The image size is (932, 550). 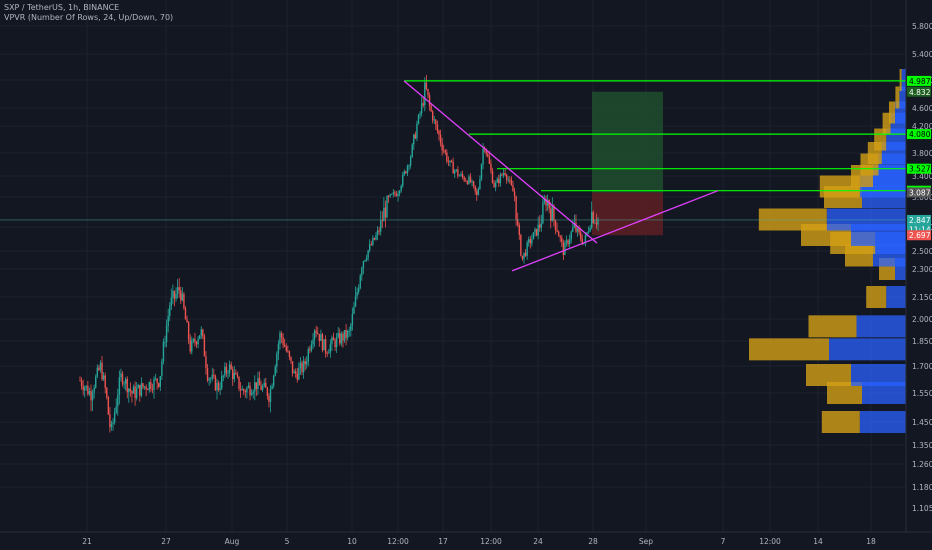 What do you see at coordinates (922, 26) in the screenshot?
I see `y-tick-label: 5.800` at bounding box center [922, 26].